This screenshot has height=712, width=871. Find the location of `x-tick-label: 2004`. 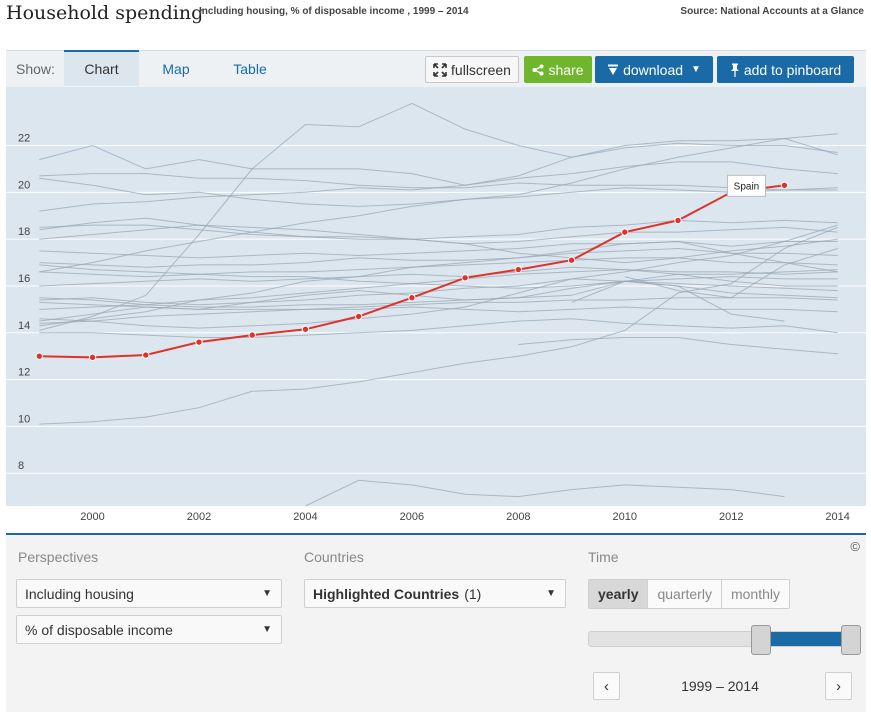

x-tick-label: 2004 is located at coordinates (305, 517).